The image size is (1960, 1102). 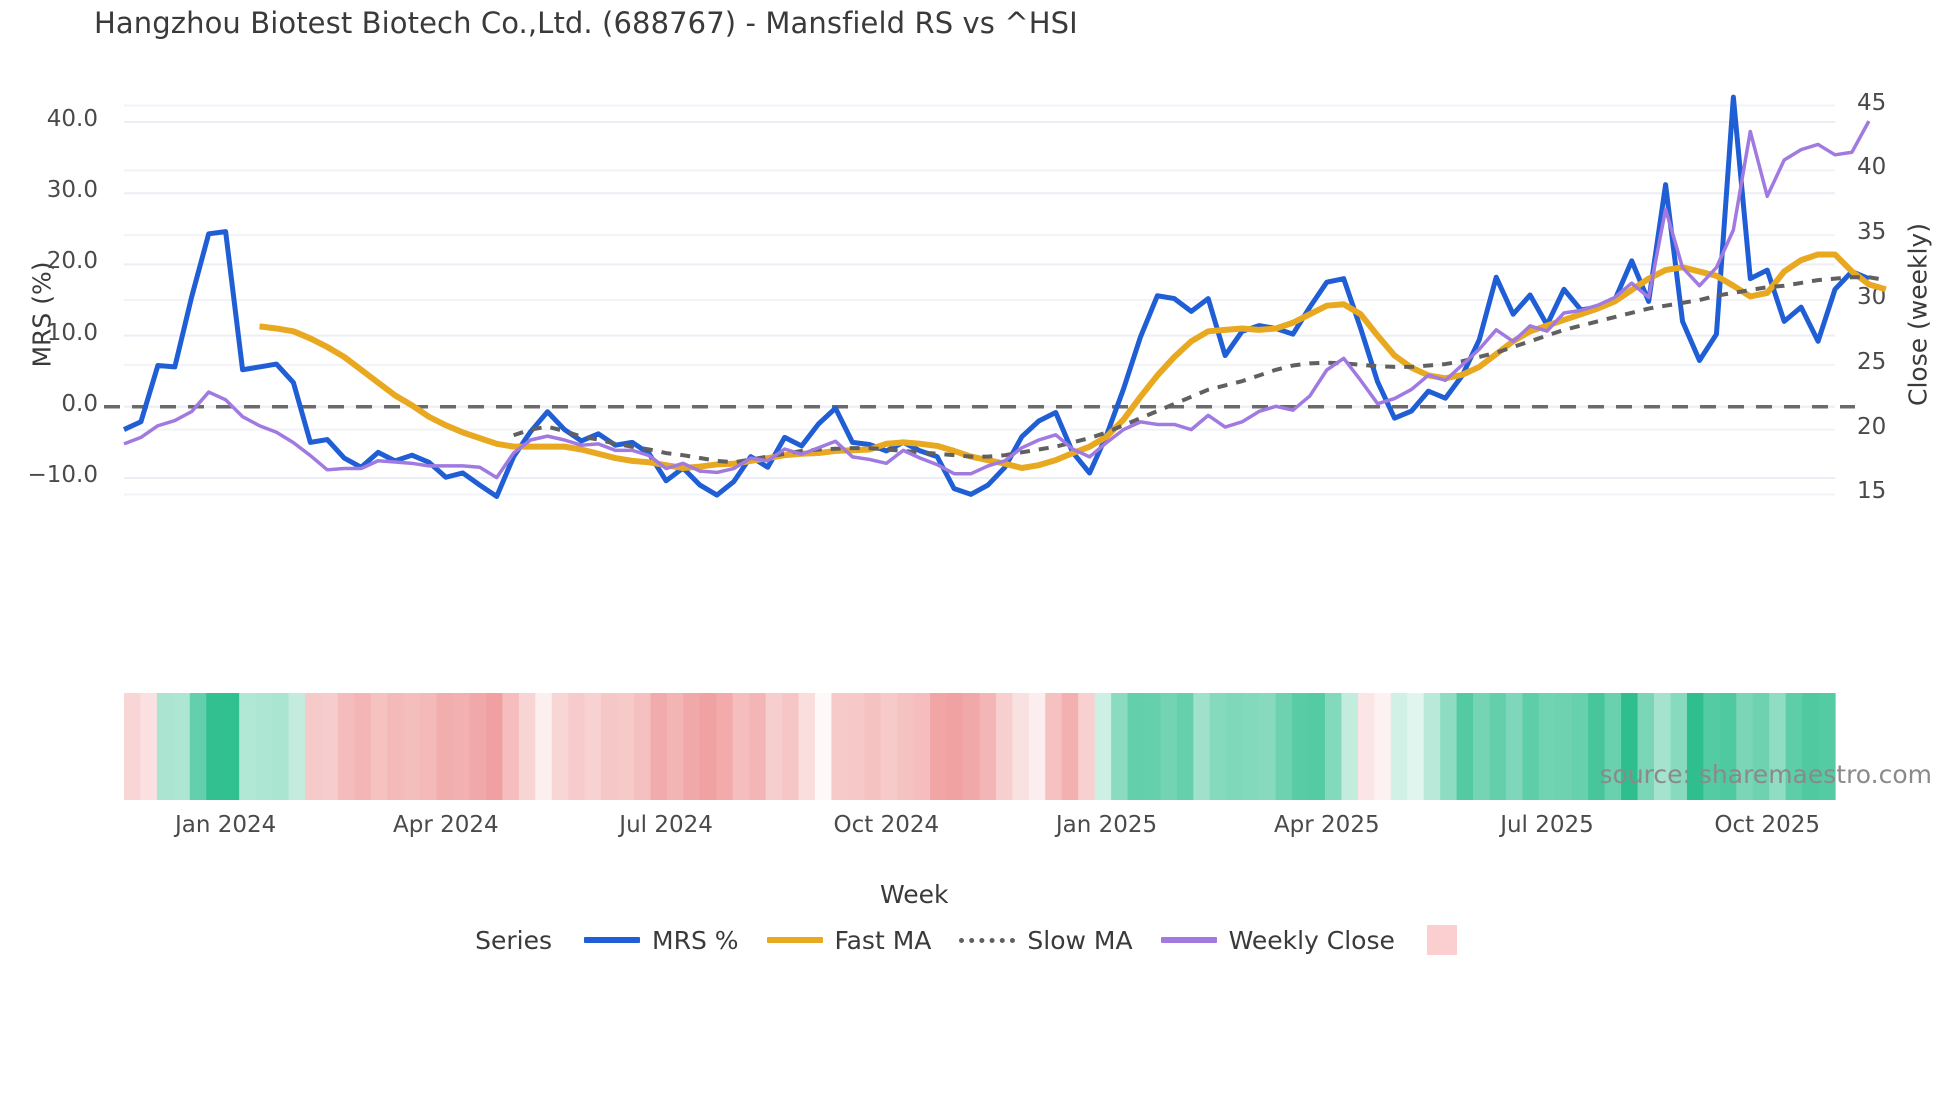 I want to click on y-axis-left-tick: 40.0, so click(x=72, y=119).